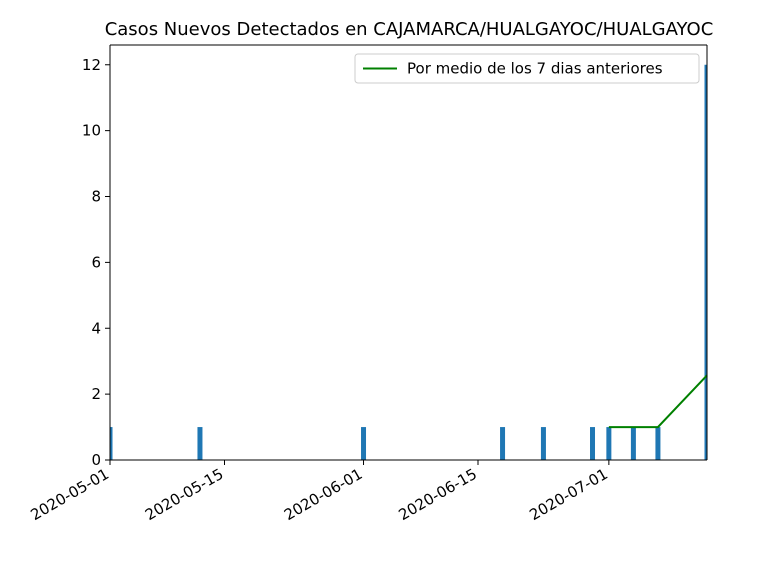 The height and width of the screenshot is (576, 768). Describe the element at coordinates (96, 394) in the screenshot. I see `y-tick-label: 2` at that location.